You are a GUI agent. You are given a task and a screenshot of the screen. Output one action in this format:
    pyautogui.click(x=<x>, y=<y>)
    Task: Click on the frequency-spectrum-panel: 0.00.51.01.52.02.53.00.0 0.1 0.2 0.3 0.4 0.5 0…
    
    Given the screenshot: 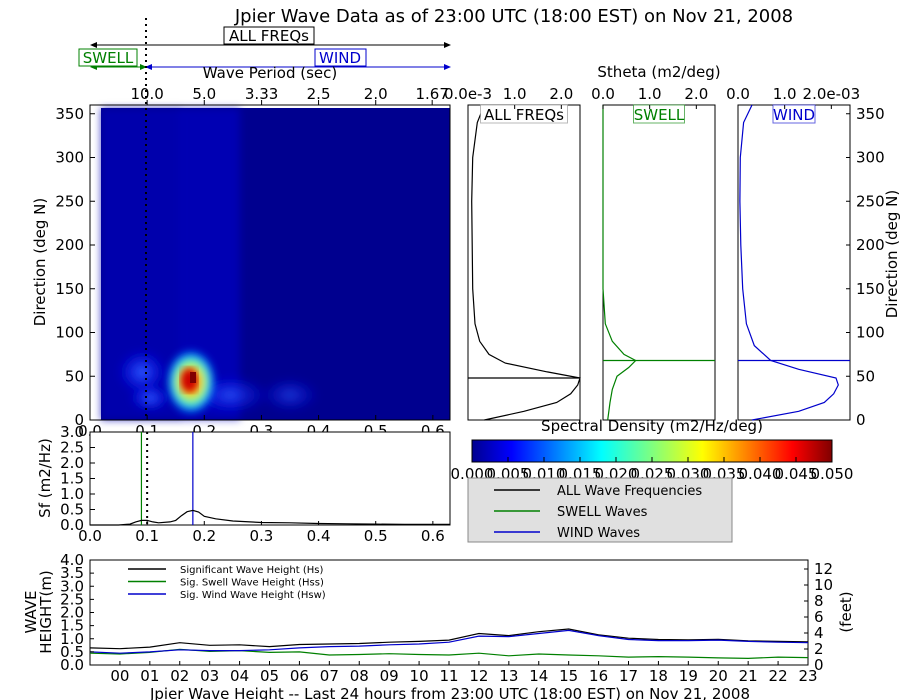 What is the action you would take?
    pyautogui.click(x=243, y=484)
    